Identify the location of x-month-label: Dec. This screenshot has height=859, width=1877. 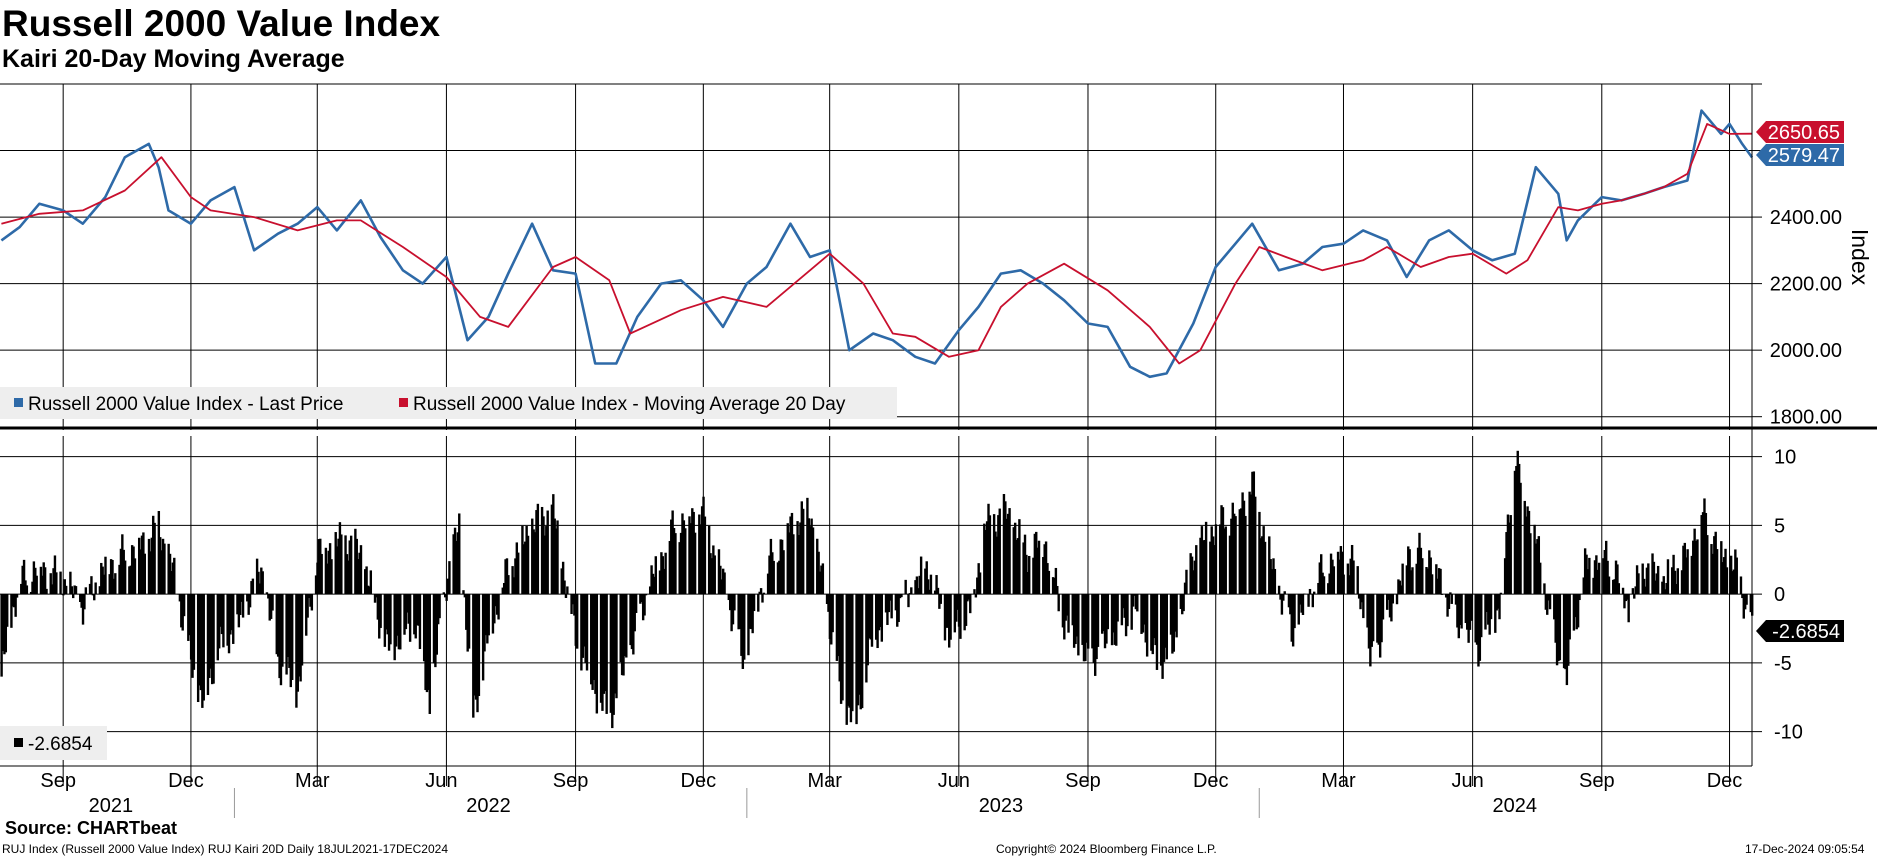
(699, 781).